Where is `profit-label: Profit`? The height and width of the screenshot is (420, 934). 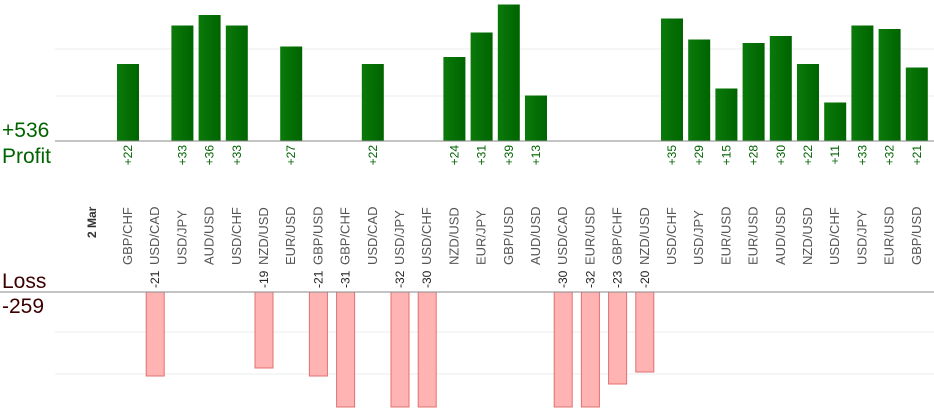 profit-label: Profit is located at coordinates (26, 156).